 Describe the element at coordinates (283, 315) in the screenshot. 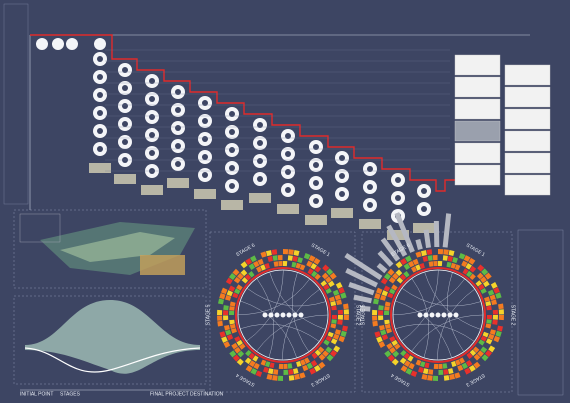

I see `hub-icon` at that location.